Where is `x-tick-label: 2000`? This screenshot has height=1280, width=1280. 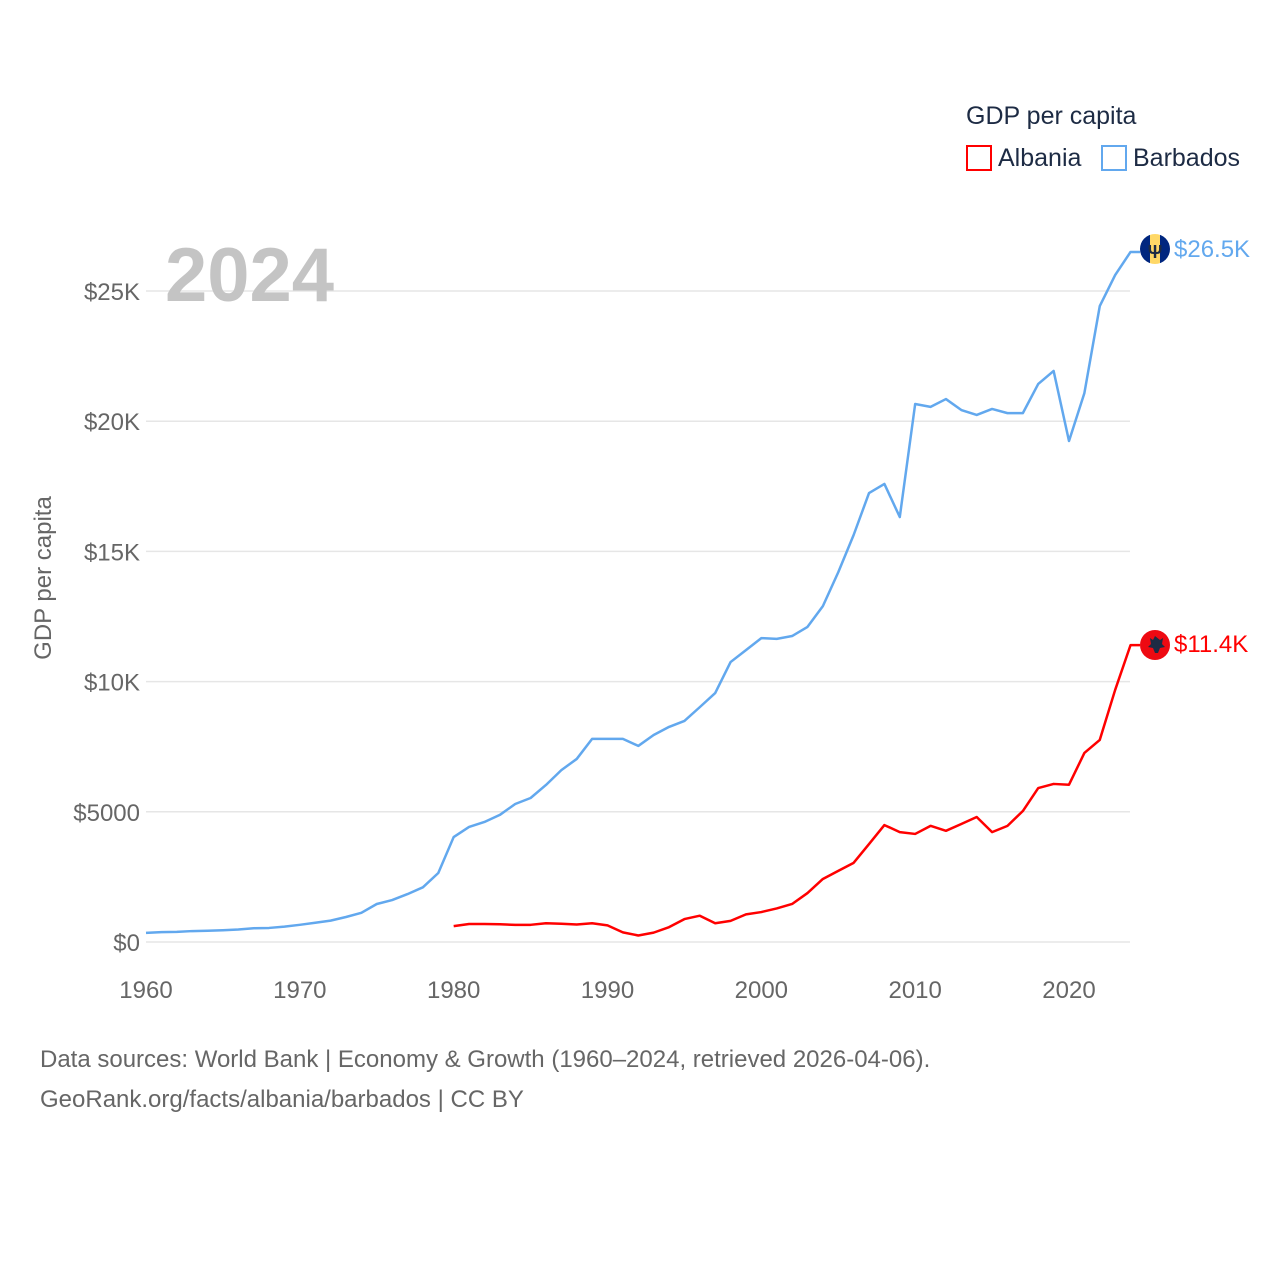 x-tick-label: 2000 is located at coordinates (761, 990).